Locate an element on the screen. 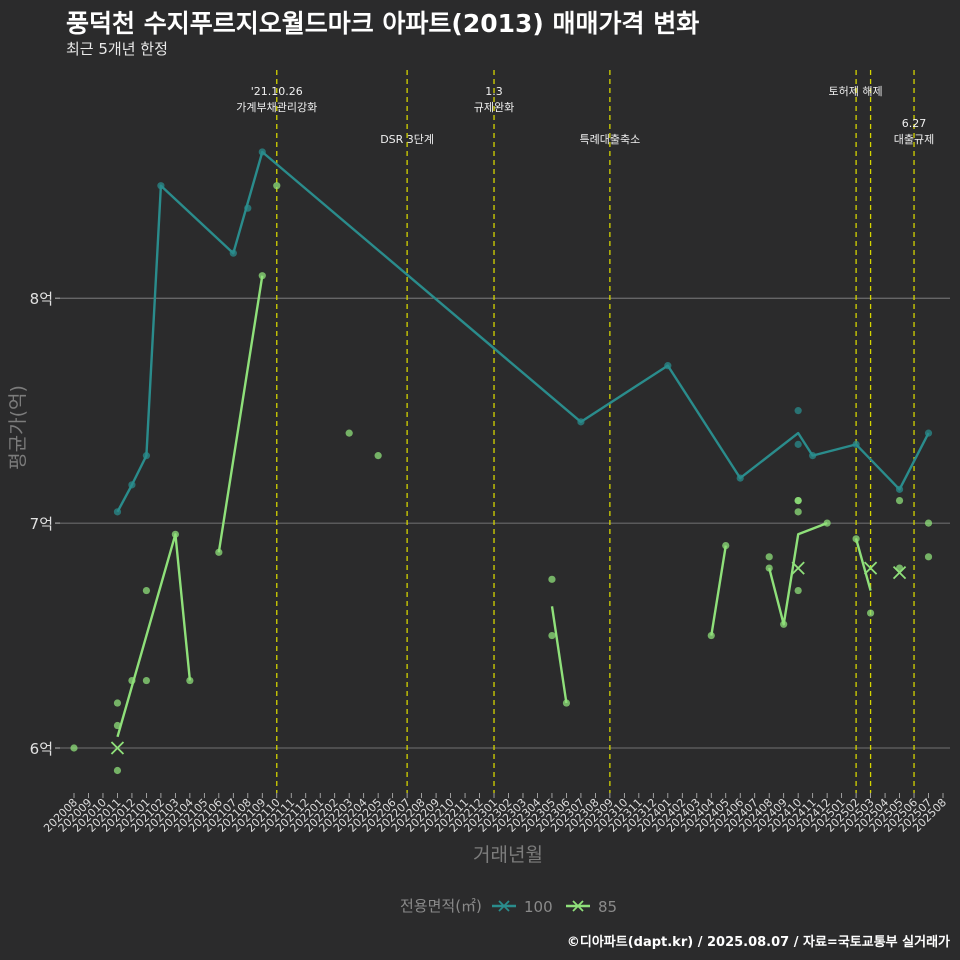  policy-label: DSR 3단계 is located at coordinates (407, 139).